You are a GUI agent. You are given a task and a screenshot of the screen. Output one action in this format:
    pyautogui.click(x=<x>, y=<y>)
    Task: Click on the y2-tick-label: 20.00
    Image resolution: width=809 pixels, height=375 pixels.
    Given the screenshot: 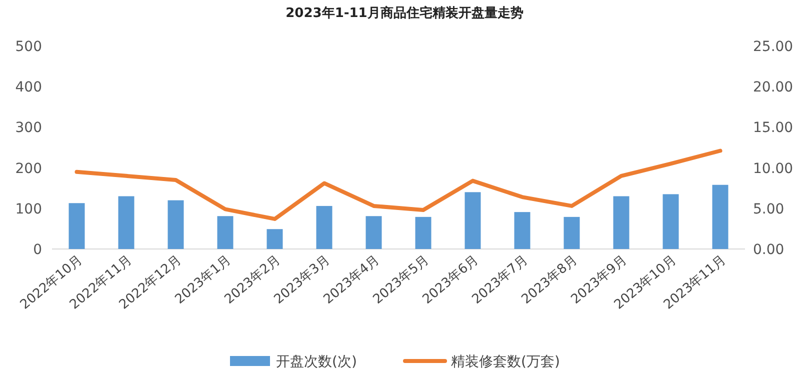 What is the action you would take?
    pyautogui.click(x=773, y=88)
    